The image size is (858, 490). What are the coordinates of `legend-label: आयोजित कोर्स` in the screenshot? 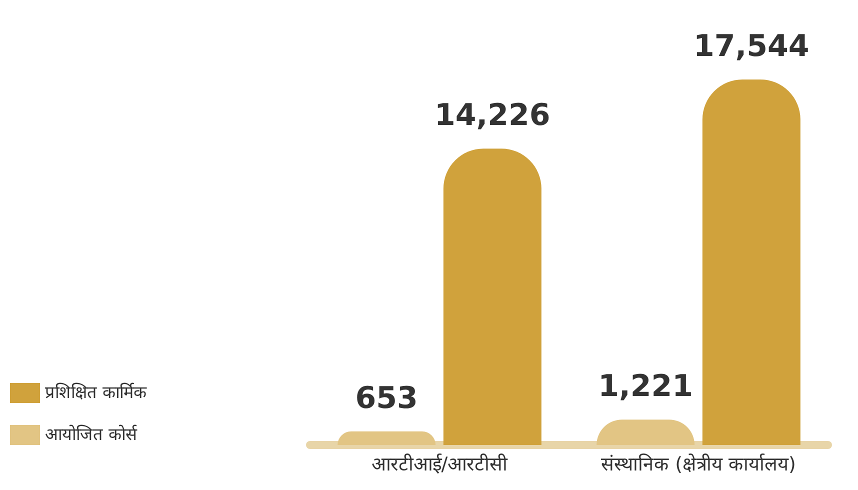 It's located at (91, 434).